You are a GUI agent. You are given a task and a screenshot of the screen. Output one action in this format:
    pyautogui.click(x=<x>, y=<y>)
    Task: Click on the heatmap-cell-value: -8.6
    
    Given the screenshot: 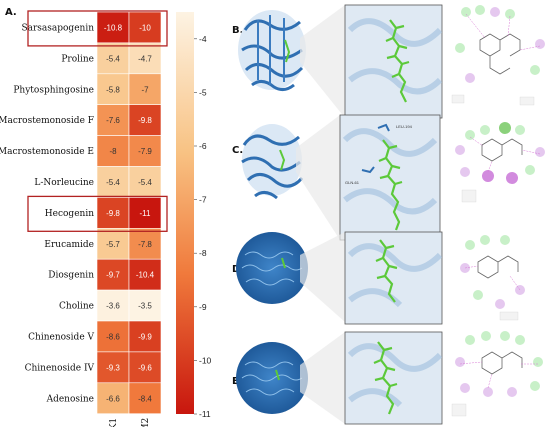 What is the action you would take?
    pyautogui.click(x=113, y=336)
    